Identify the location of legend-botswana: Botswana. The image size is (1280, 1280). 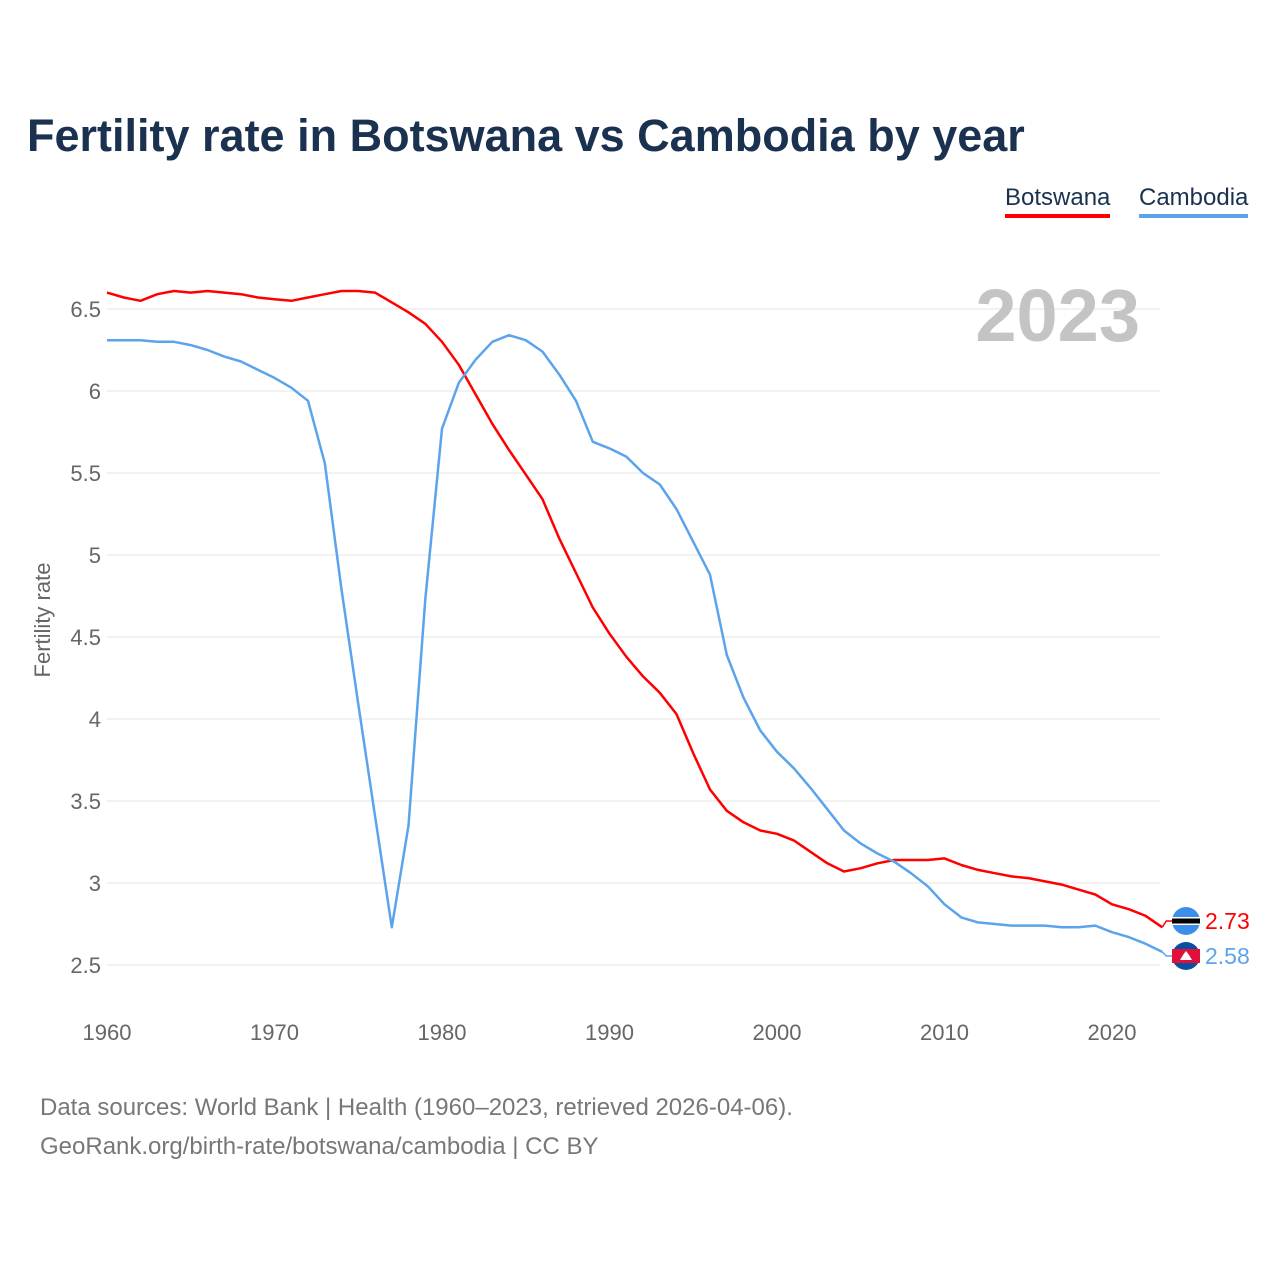
(1058, 201).